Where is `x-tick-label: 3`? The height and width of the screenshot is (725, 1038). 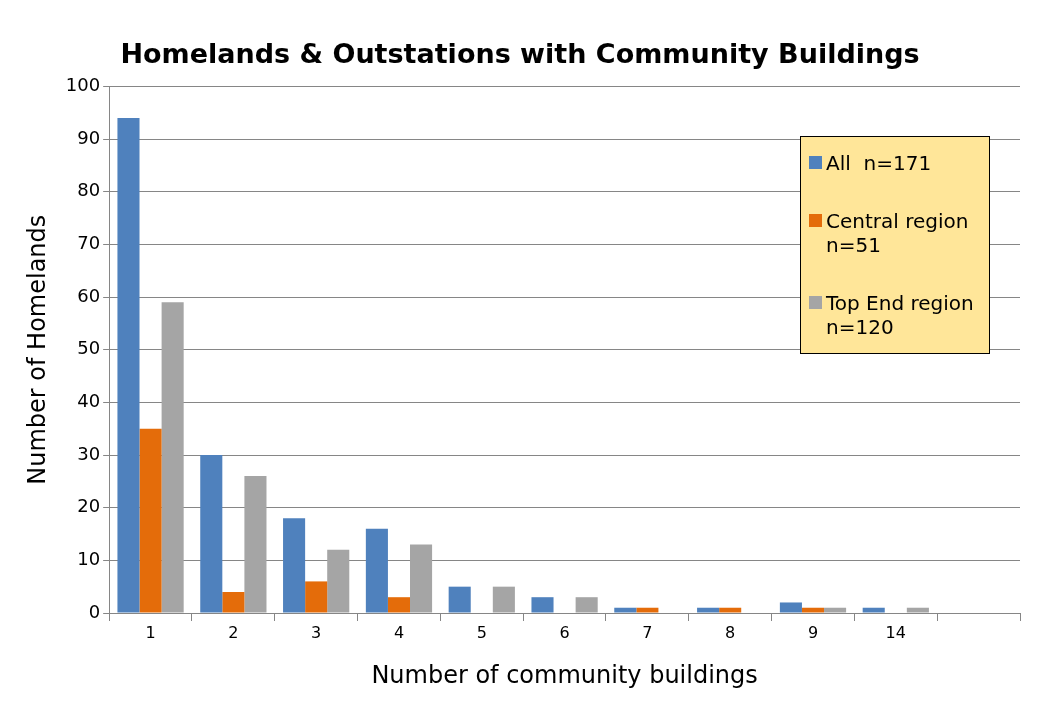 x-tick-label: 3 is located at coordinates (316, 632).